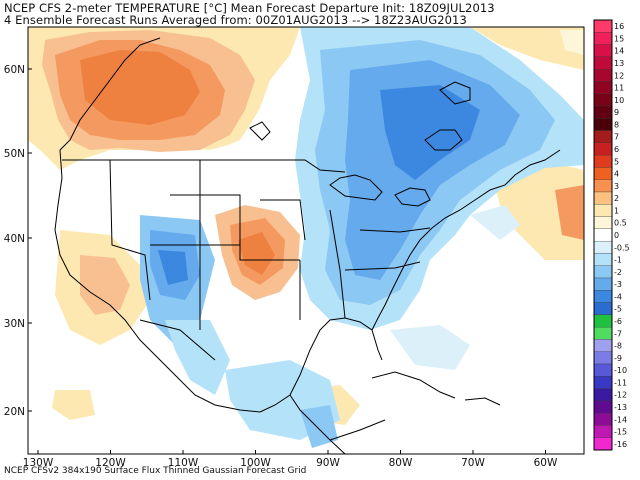 This screenshot has height=480, width=640. I want to click on colorbar-label: -5, so click(618, 309).